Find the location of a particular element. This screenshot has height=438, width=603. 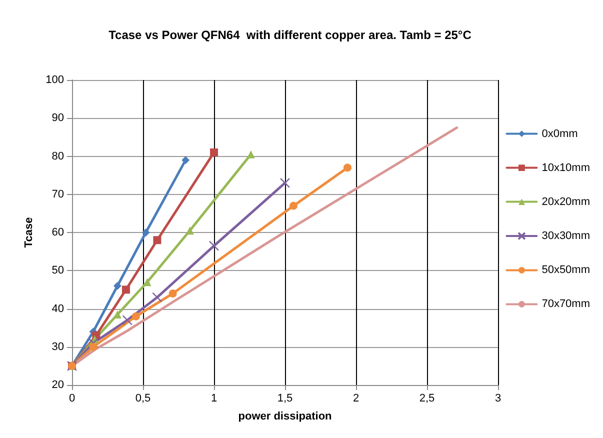

x-axis-title: power dissipation is located at coordinates (285, 416).